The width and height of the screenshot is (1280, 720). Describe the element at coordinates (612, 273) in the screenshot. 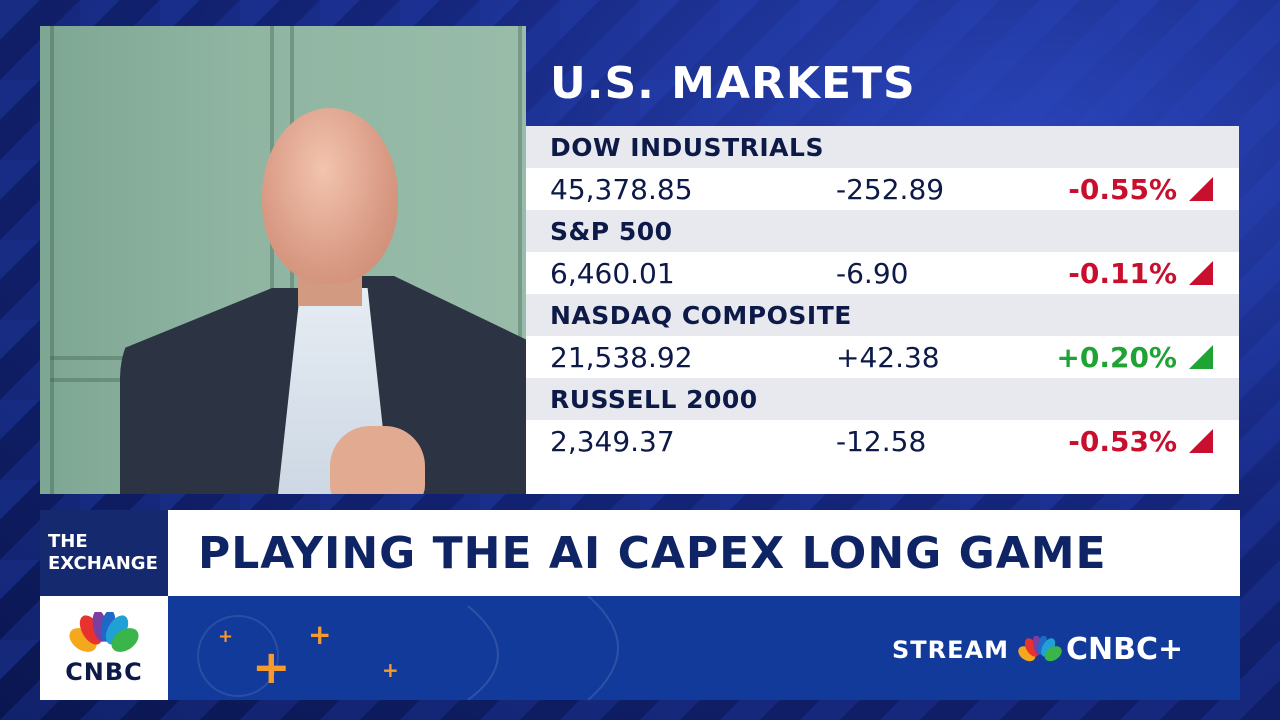

I see `index-last: 6,460.01` at that location.